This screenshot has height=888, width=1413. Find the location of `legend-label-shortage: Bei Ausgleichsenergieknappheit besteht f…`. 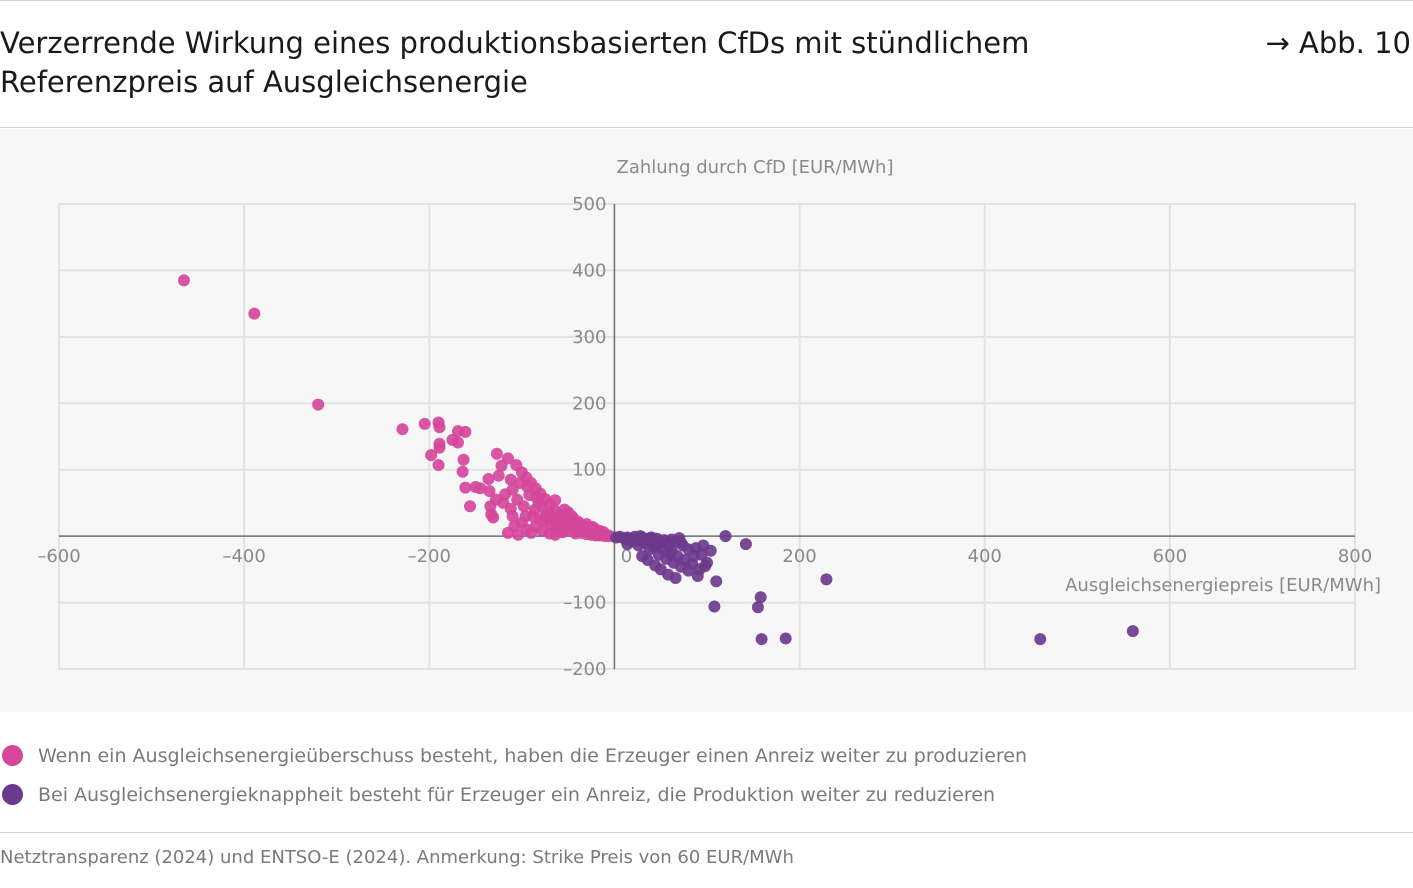

legend-label-shortage: Bei Ausgleichsenergieknappheit besteht f… is located at coordinates (516, 795).